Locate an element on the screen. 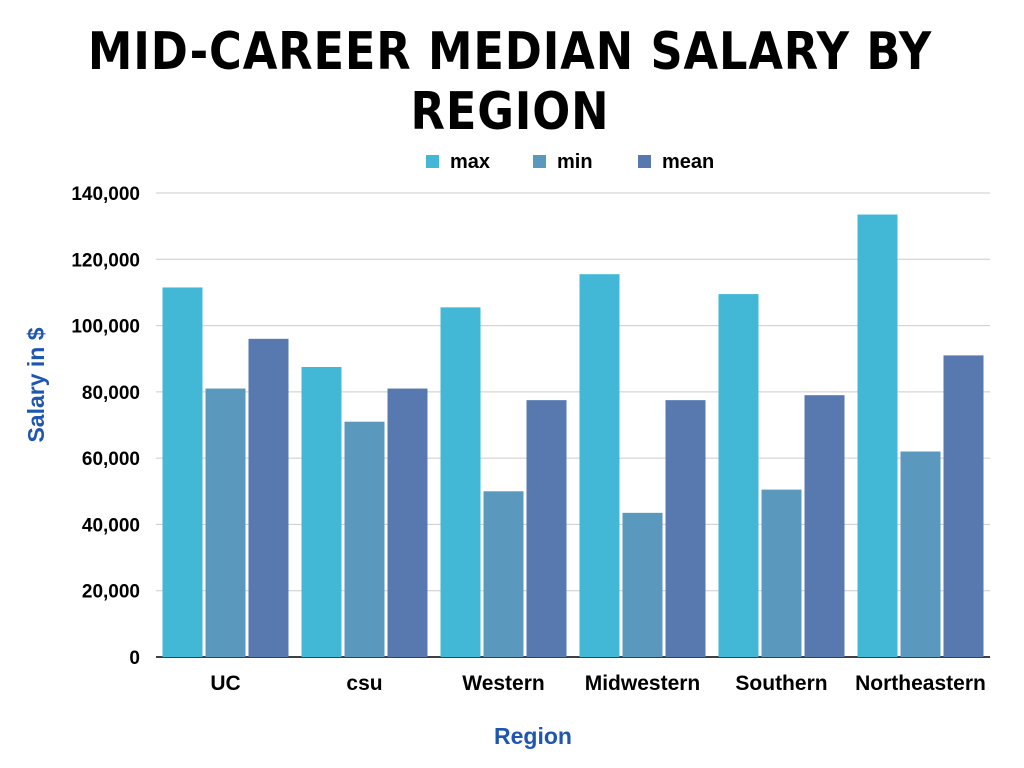 This screenshot has height=768, width=1024. bar-min-southern is located at coordinates (781, 573).